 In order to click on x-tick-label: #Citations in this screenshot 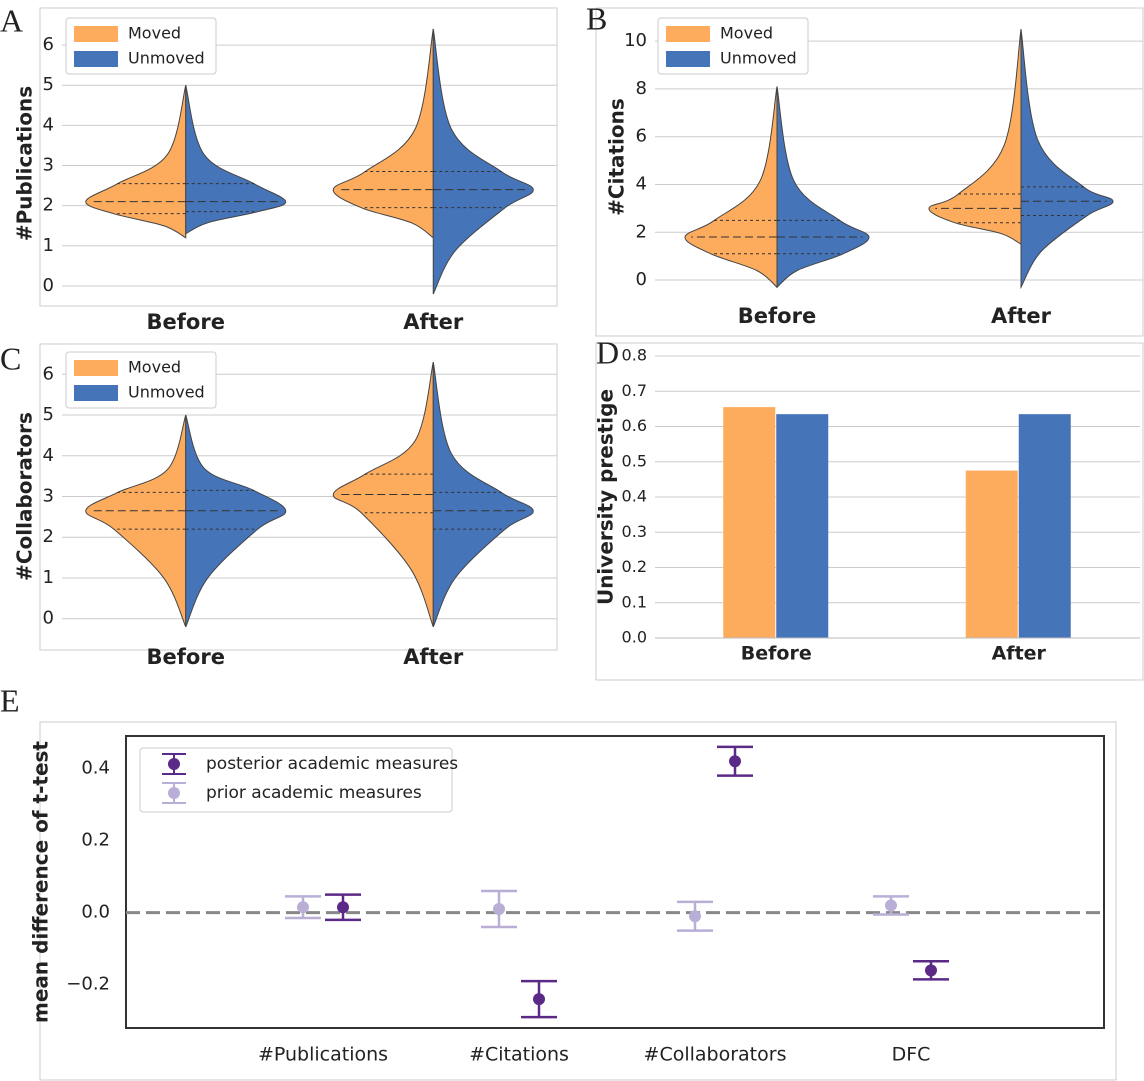, I will do `click(519, 1055)`.